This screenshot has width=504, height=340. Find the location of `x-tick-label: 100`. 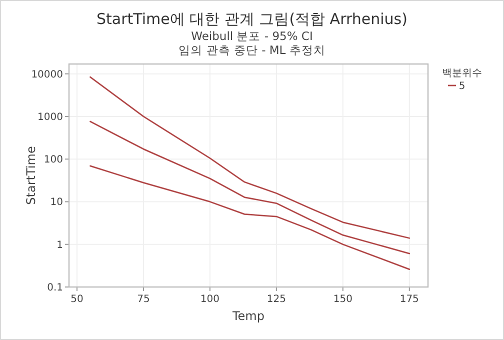

x-tick-label: 100 is located at coordinates (210, 299).